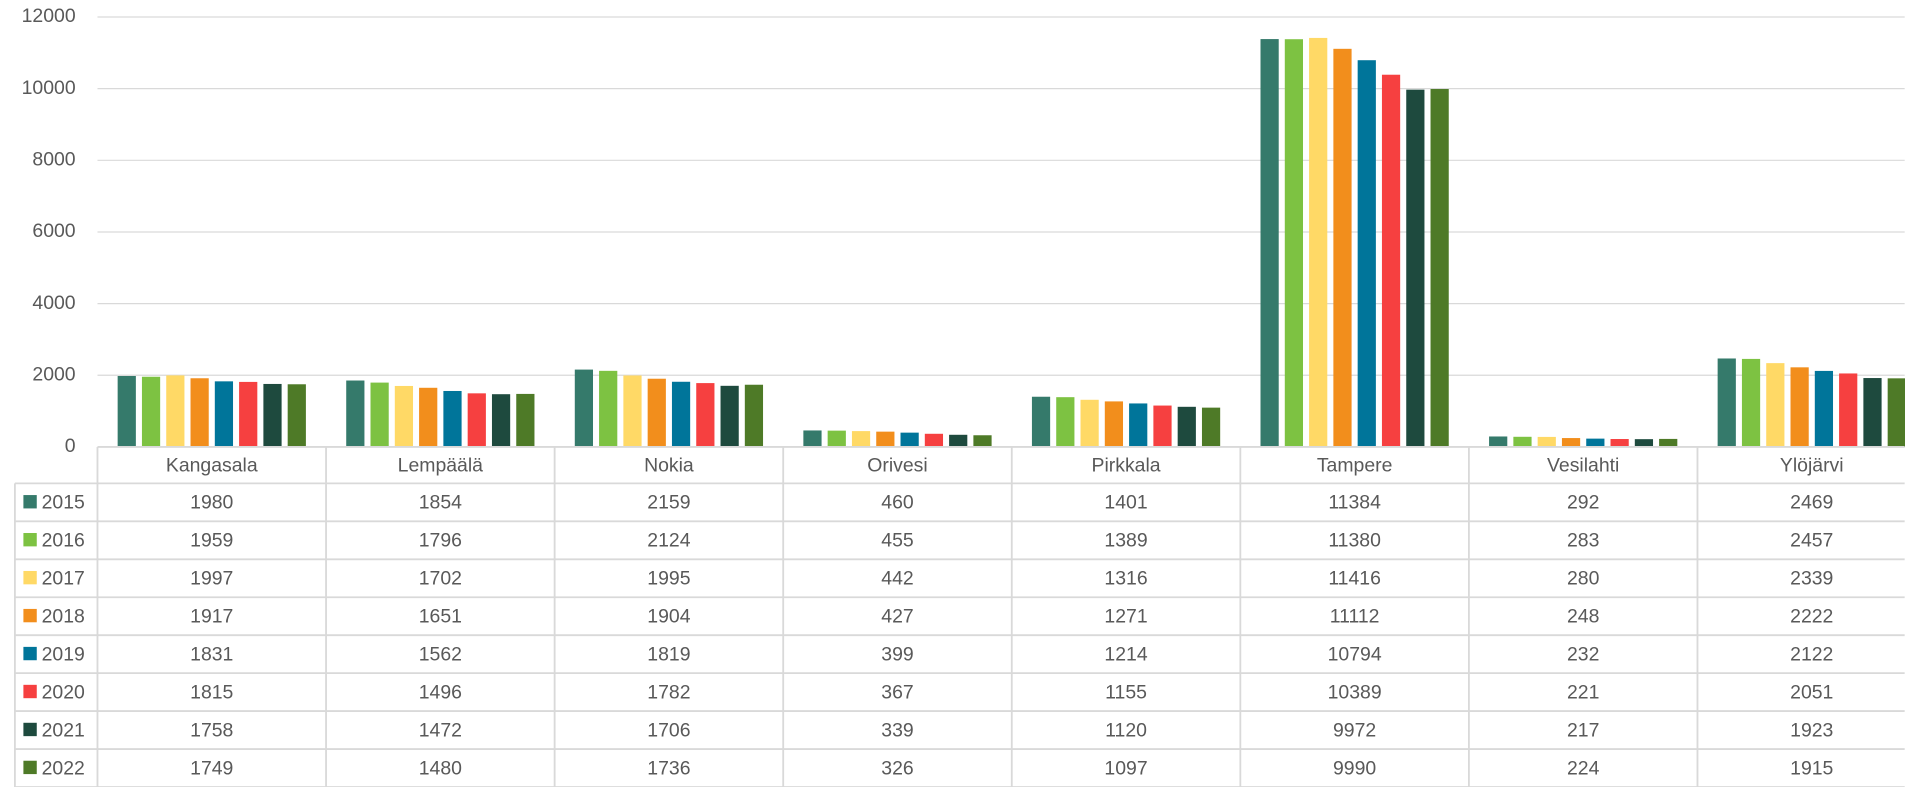  What do you see at coordinates (668, 730) in the screenshot?
I see `table-value: 1706` at bounding box center [668, 730].